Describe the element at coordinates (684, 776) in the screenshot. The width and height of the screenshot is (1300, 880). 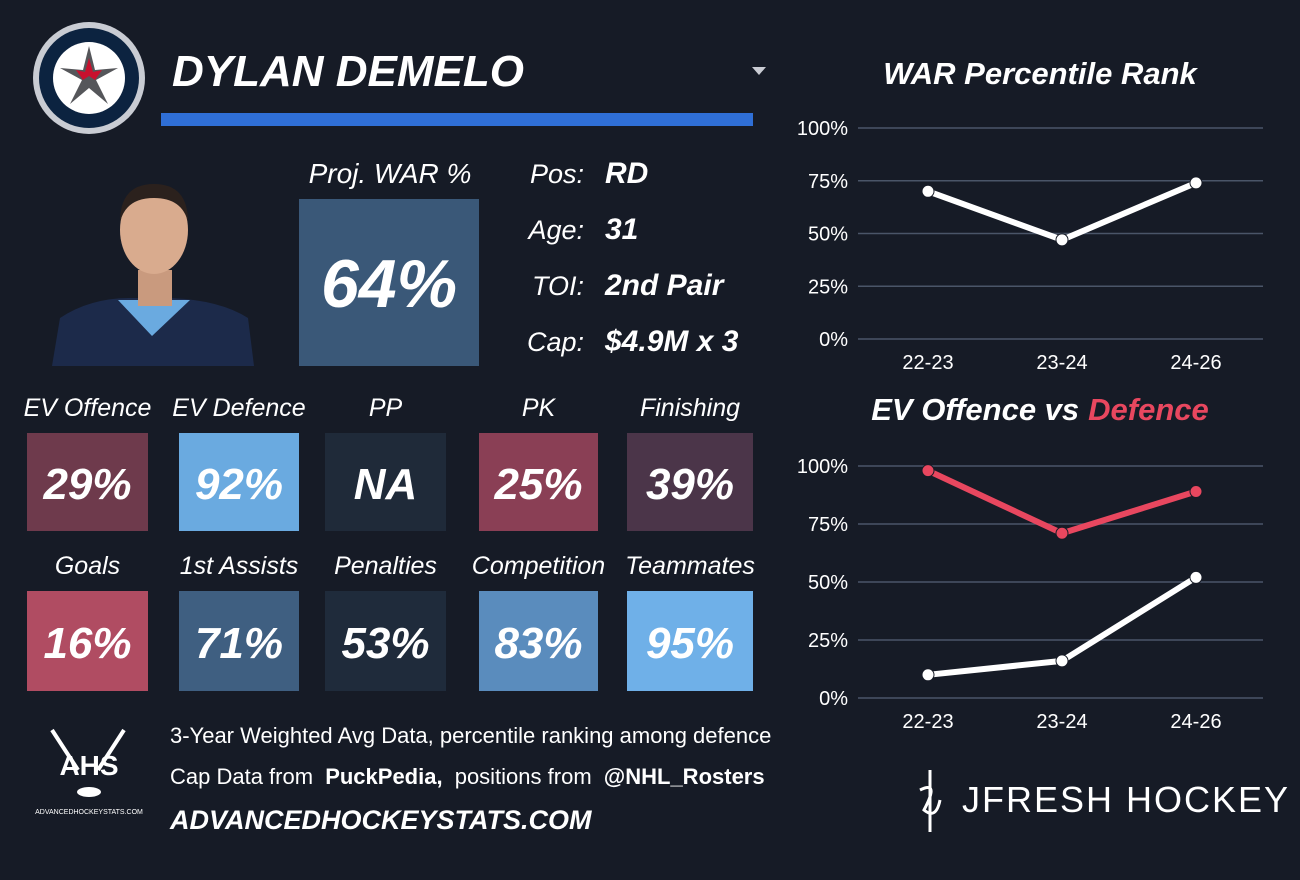
I see `footer-link: @NHL_Rosters` at that location.